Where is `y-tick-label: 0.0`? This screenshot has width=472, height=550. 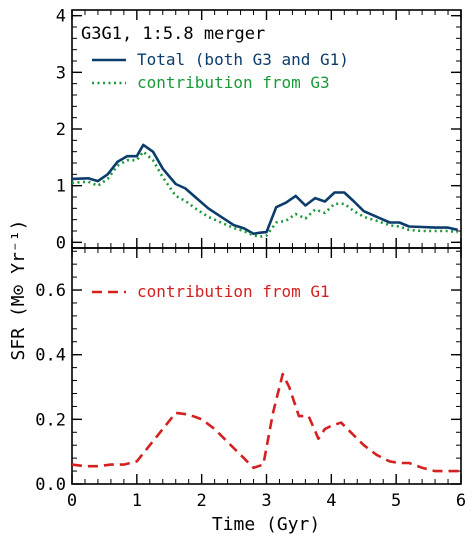 y-tick-label: 0.0 is located at coordinates (50, 485).